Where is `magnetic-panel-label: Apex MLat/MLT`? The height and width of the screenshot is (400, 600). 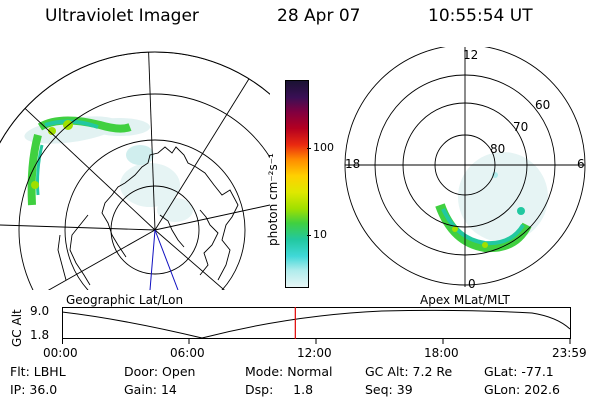 magnetic-panel-label: Apex MLat/MLT is located at coordinates (465, 300).